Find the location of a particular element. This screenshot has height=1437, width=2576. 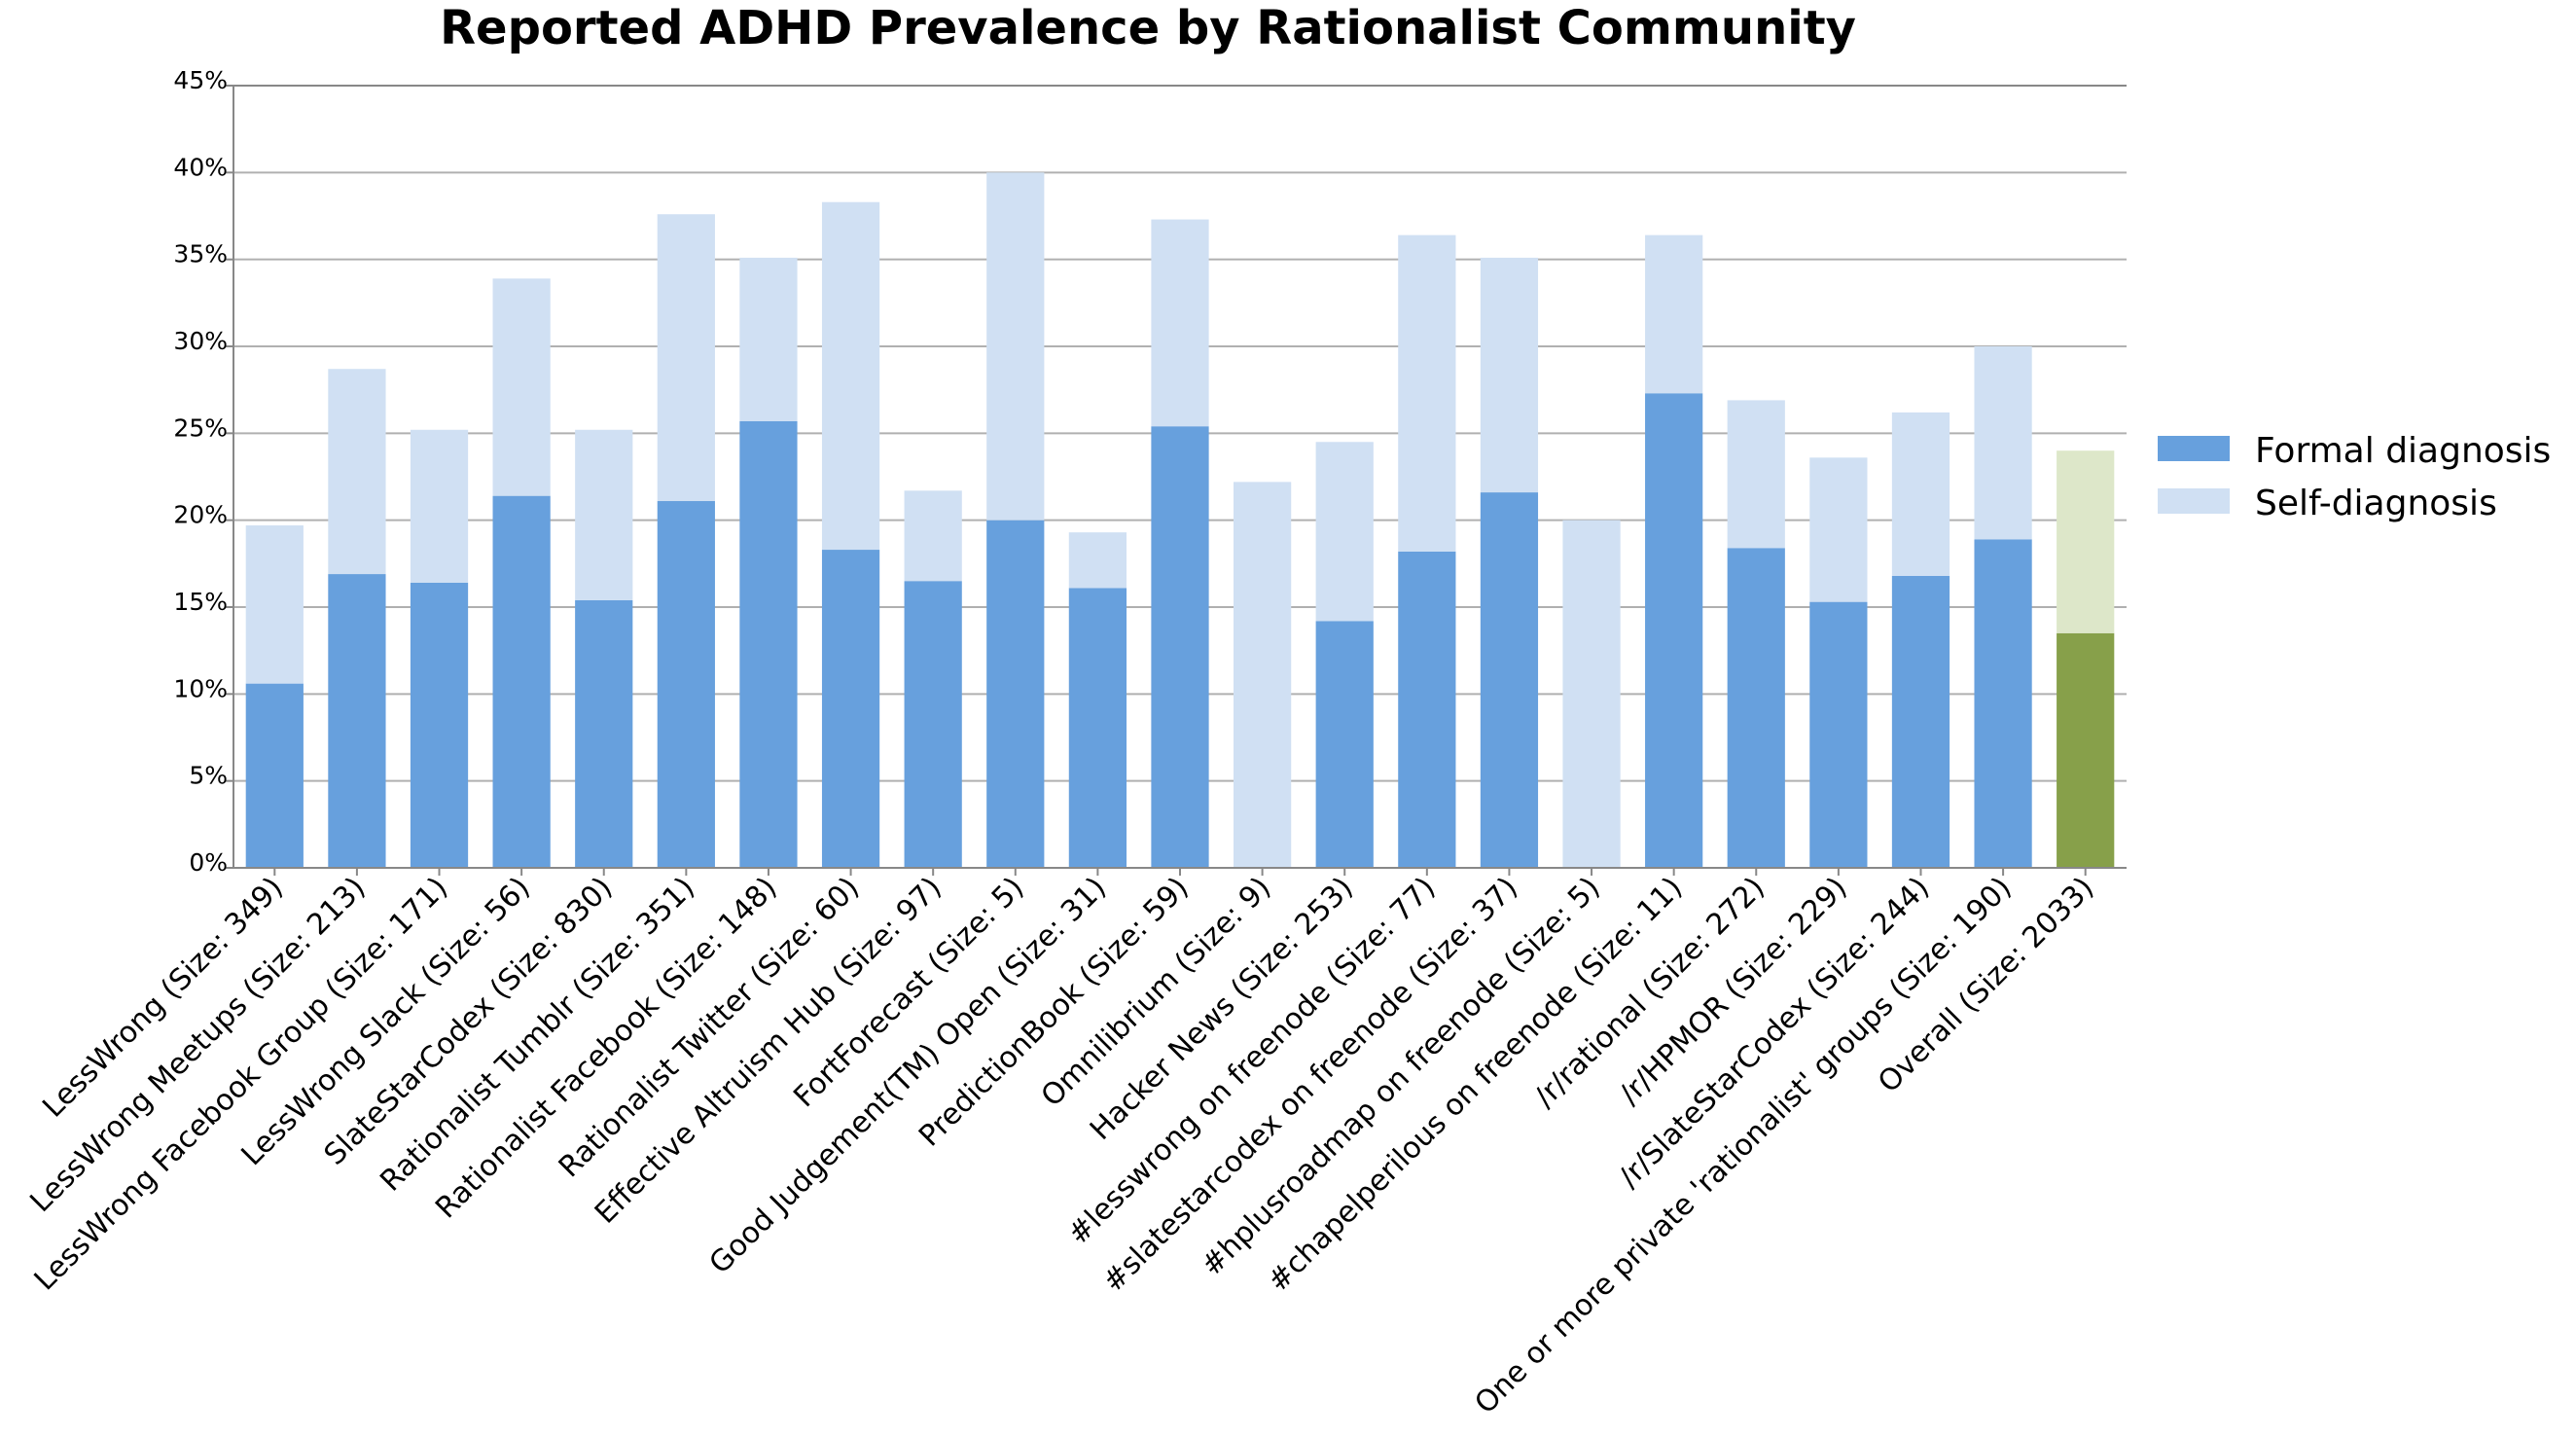

legend-label-formal-diagnosis: Formal diagnosis is located at coordinates (2403, 451).